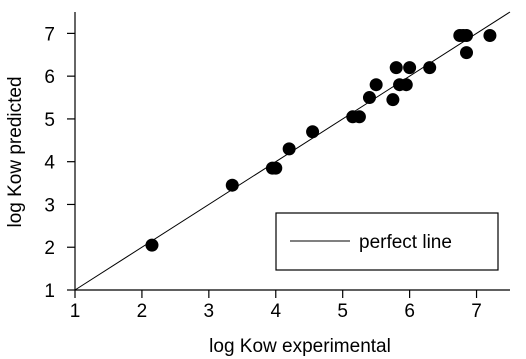  Describe the element at coordinates (209, 311) in the screenshot. I see `x-tick-label: 3` at that location.